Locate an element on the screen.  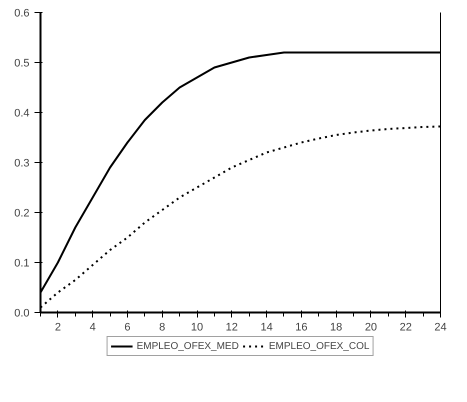
x-tick-label: 16 is located at coordinates (301, 328).